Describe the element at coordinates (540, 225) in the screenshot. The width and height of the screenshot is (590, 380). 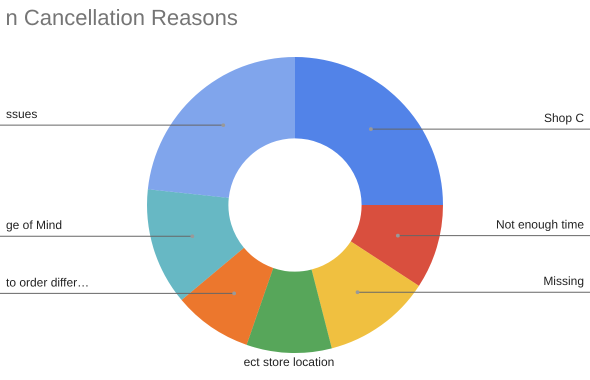
I see `slice-label: Not enough time` at that location.